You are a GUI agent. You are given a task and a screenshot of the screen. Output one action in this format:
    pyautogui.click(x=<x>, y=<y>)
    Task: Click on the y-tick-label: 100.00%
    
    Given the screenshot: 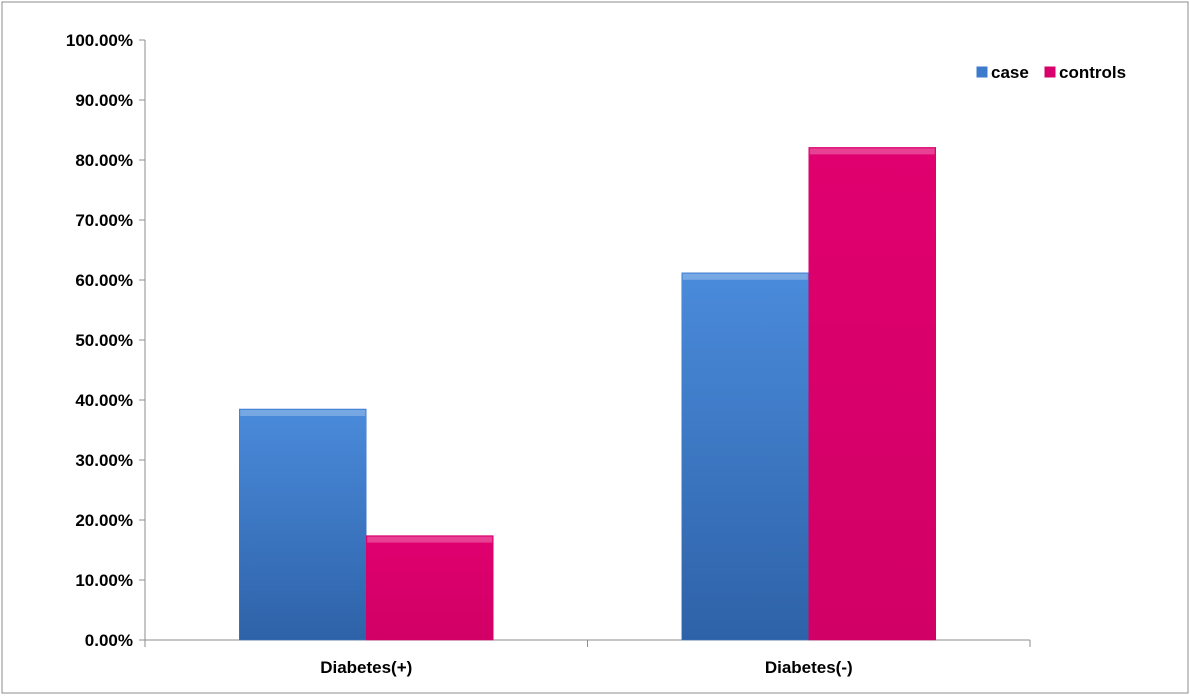 What is the action you would take?
    pyautogui.click(x=99, y=40)
    